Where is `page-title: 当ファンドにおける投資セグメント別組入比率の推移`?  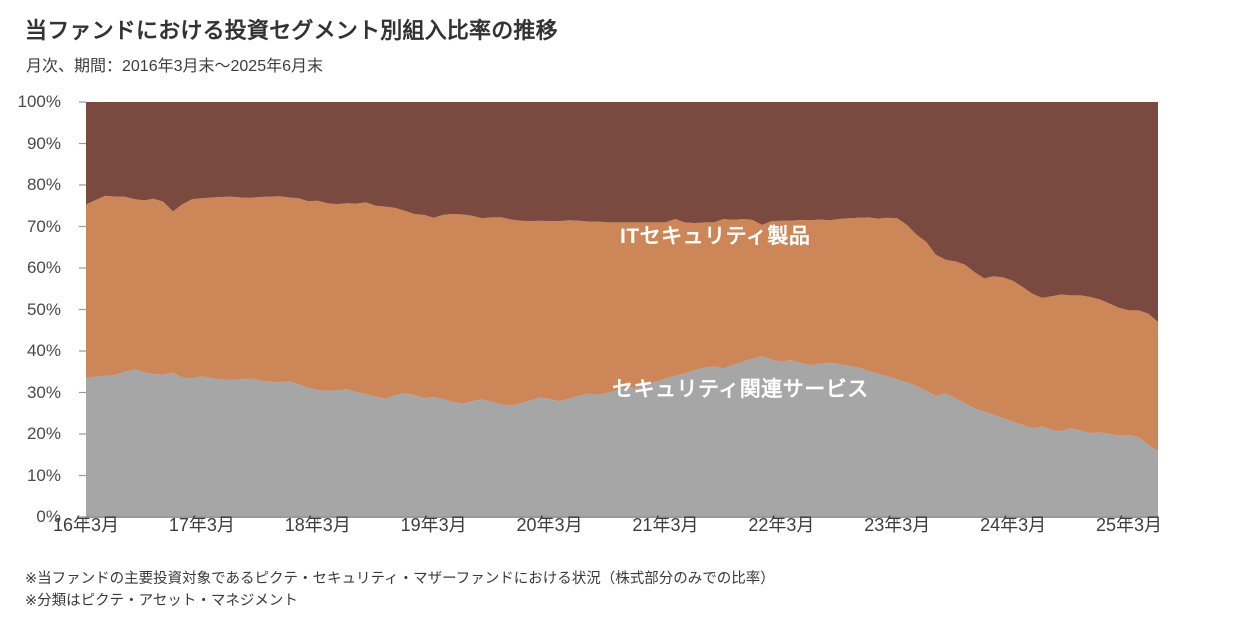
page-title: 当ファンドにおける投資セグメント別組入比率の推移 is located at coordinates (291, 30).